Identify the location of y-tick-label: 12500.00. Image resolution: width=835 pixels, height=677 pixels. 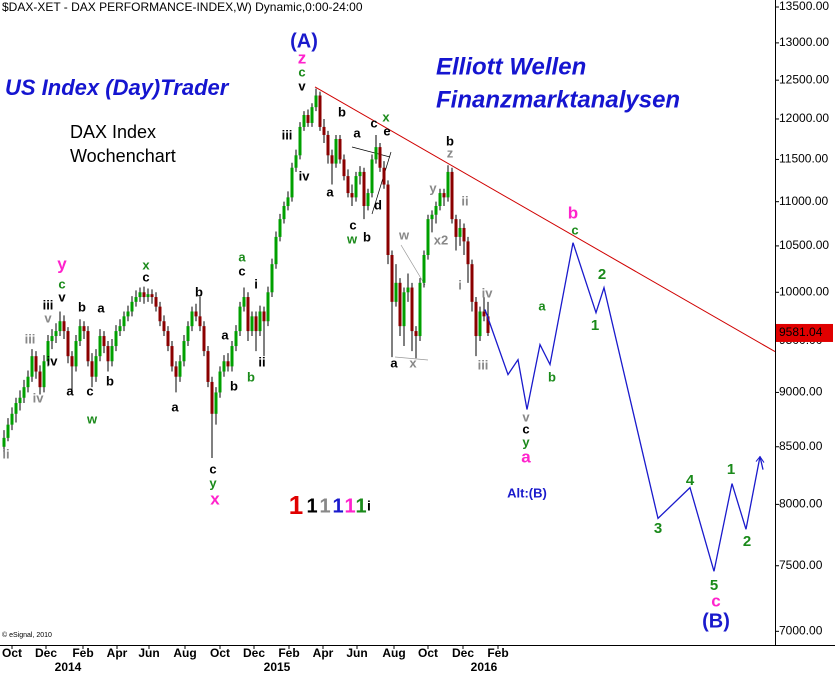
(804, 79).